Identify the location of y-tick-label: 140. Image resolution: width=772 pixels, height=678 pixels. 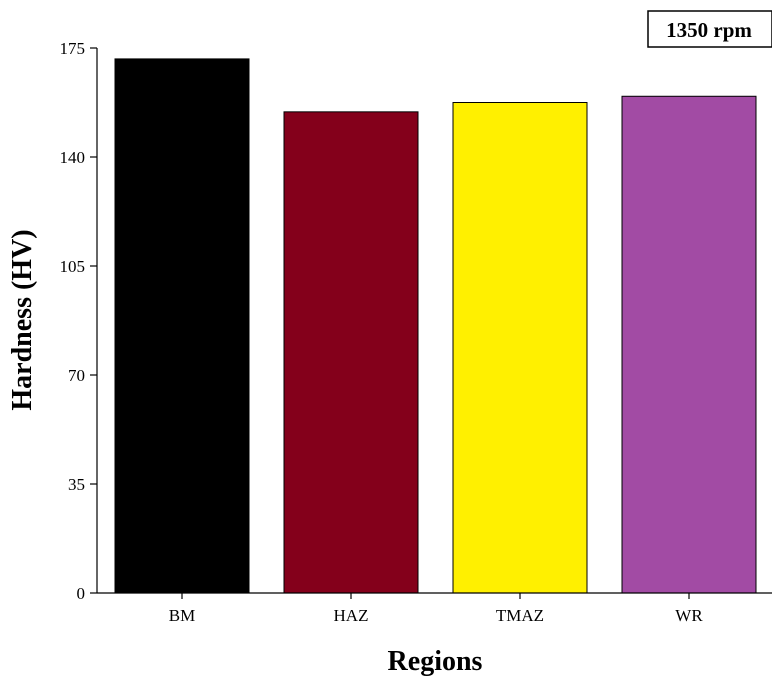
(73, 157).